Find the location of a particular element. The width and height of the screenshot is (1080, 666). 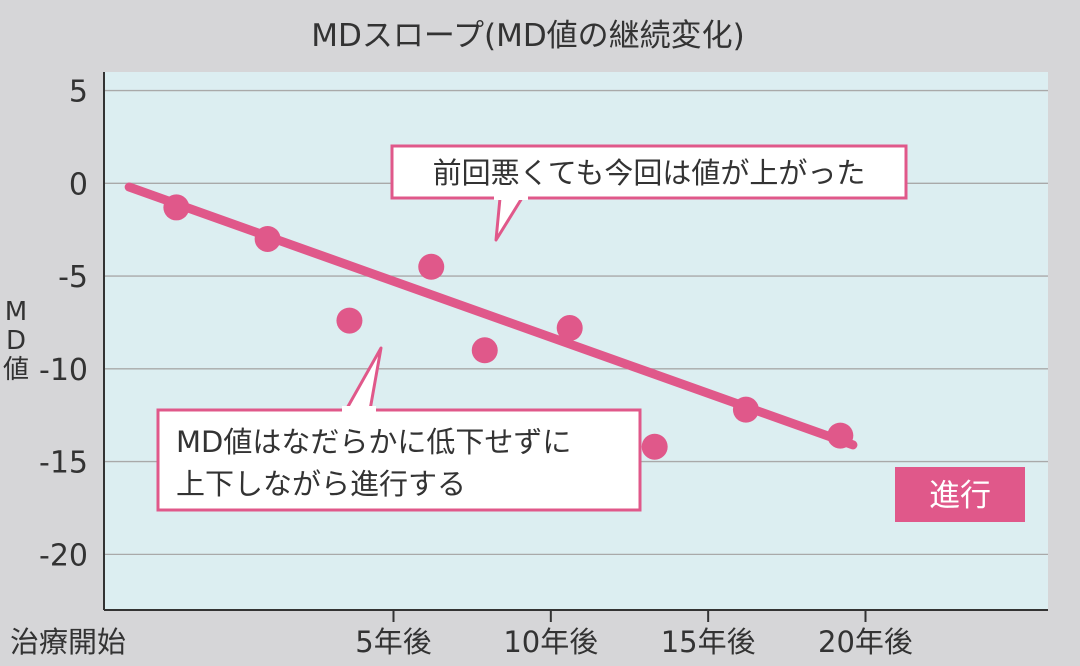

callout-value-rose: 前回悪くても今回は値が上がった is located at coordinates (649, 193).